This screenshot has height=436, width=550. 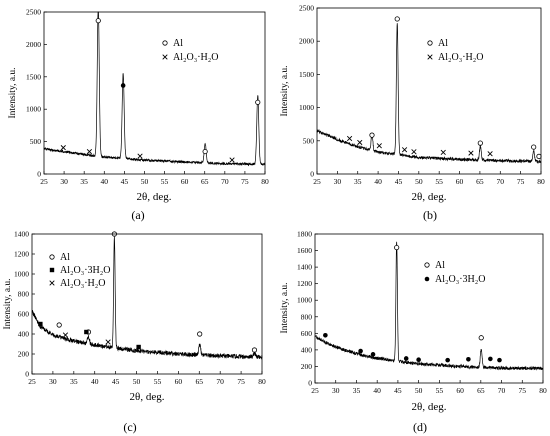 What do you see at coordinates (306, 8) in the screenshot?
I see `y-tick-label: 2500` at bounding box center [306, 8].